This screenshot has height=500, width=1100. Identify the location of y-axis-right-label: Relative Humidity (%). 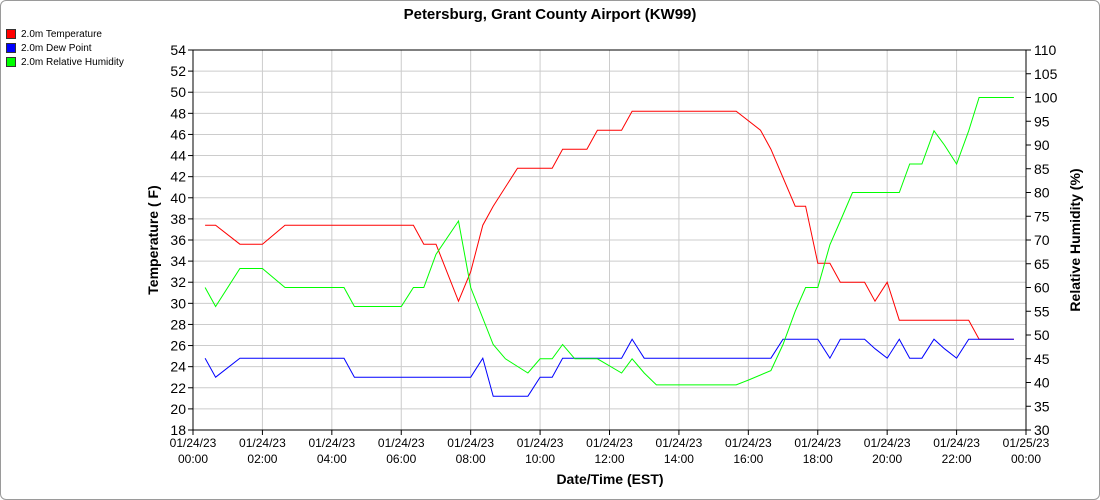
(1075, 239).